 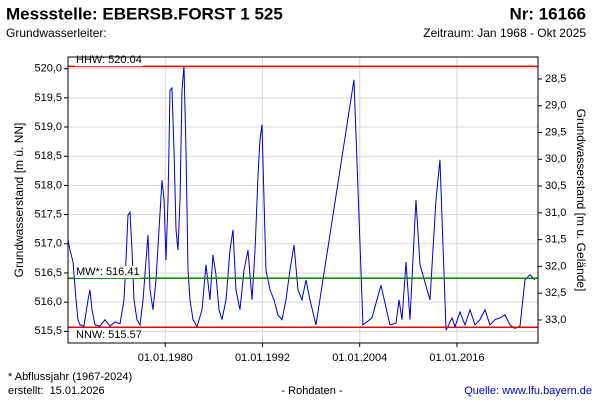 I want to click on subtitle: Grundwasserleiter:, so click(x=56, y=33).